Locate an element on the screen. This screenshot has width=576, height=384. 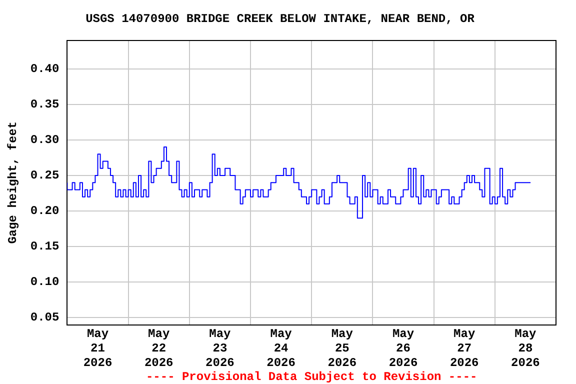
y-tick-label: 0.20 is located at coordinates (45, 211).